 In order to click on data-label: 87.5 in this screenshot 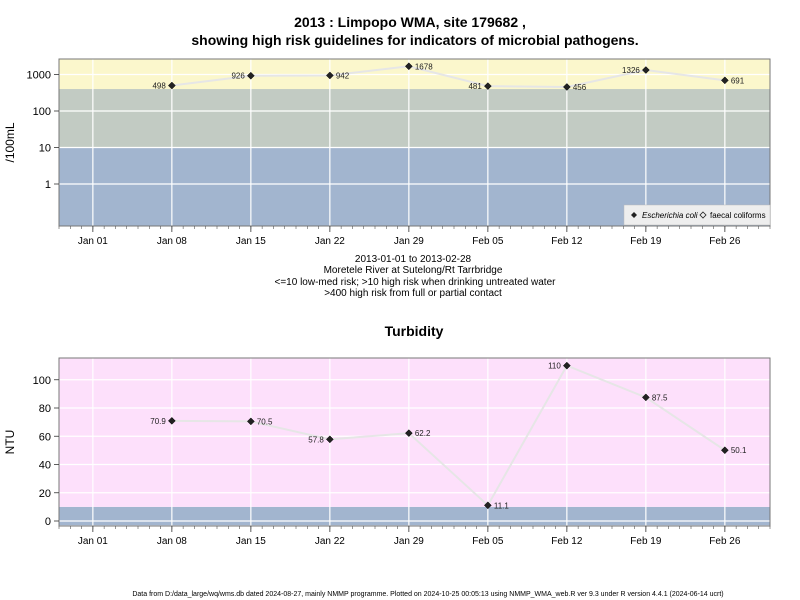, I will do `click(660, 397)`.